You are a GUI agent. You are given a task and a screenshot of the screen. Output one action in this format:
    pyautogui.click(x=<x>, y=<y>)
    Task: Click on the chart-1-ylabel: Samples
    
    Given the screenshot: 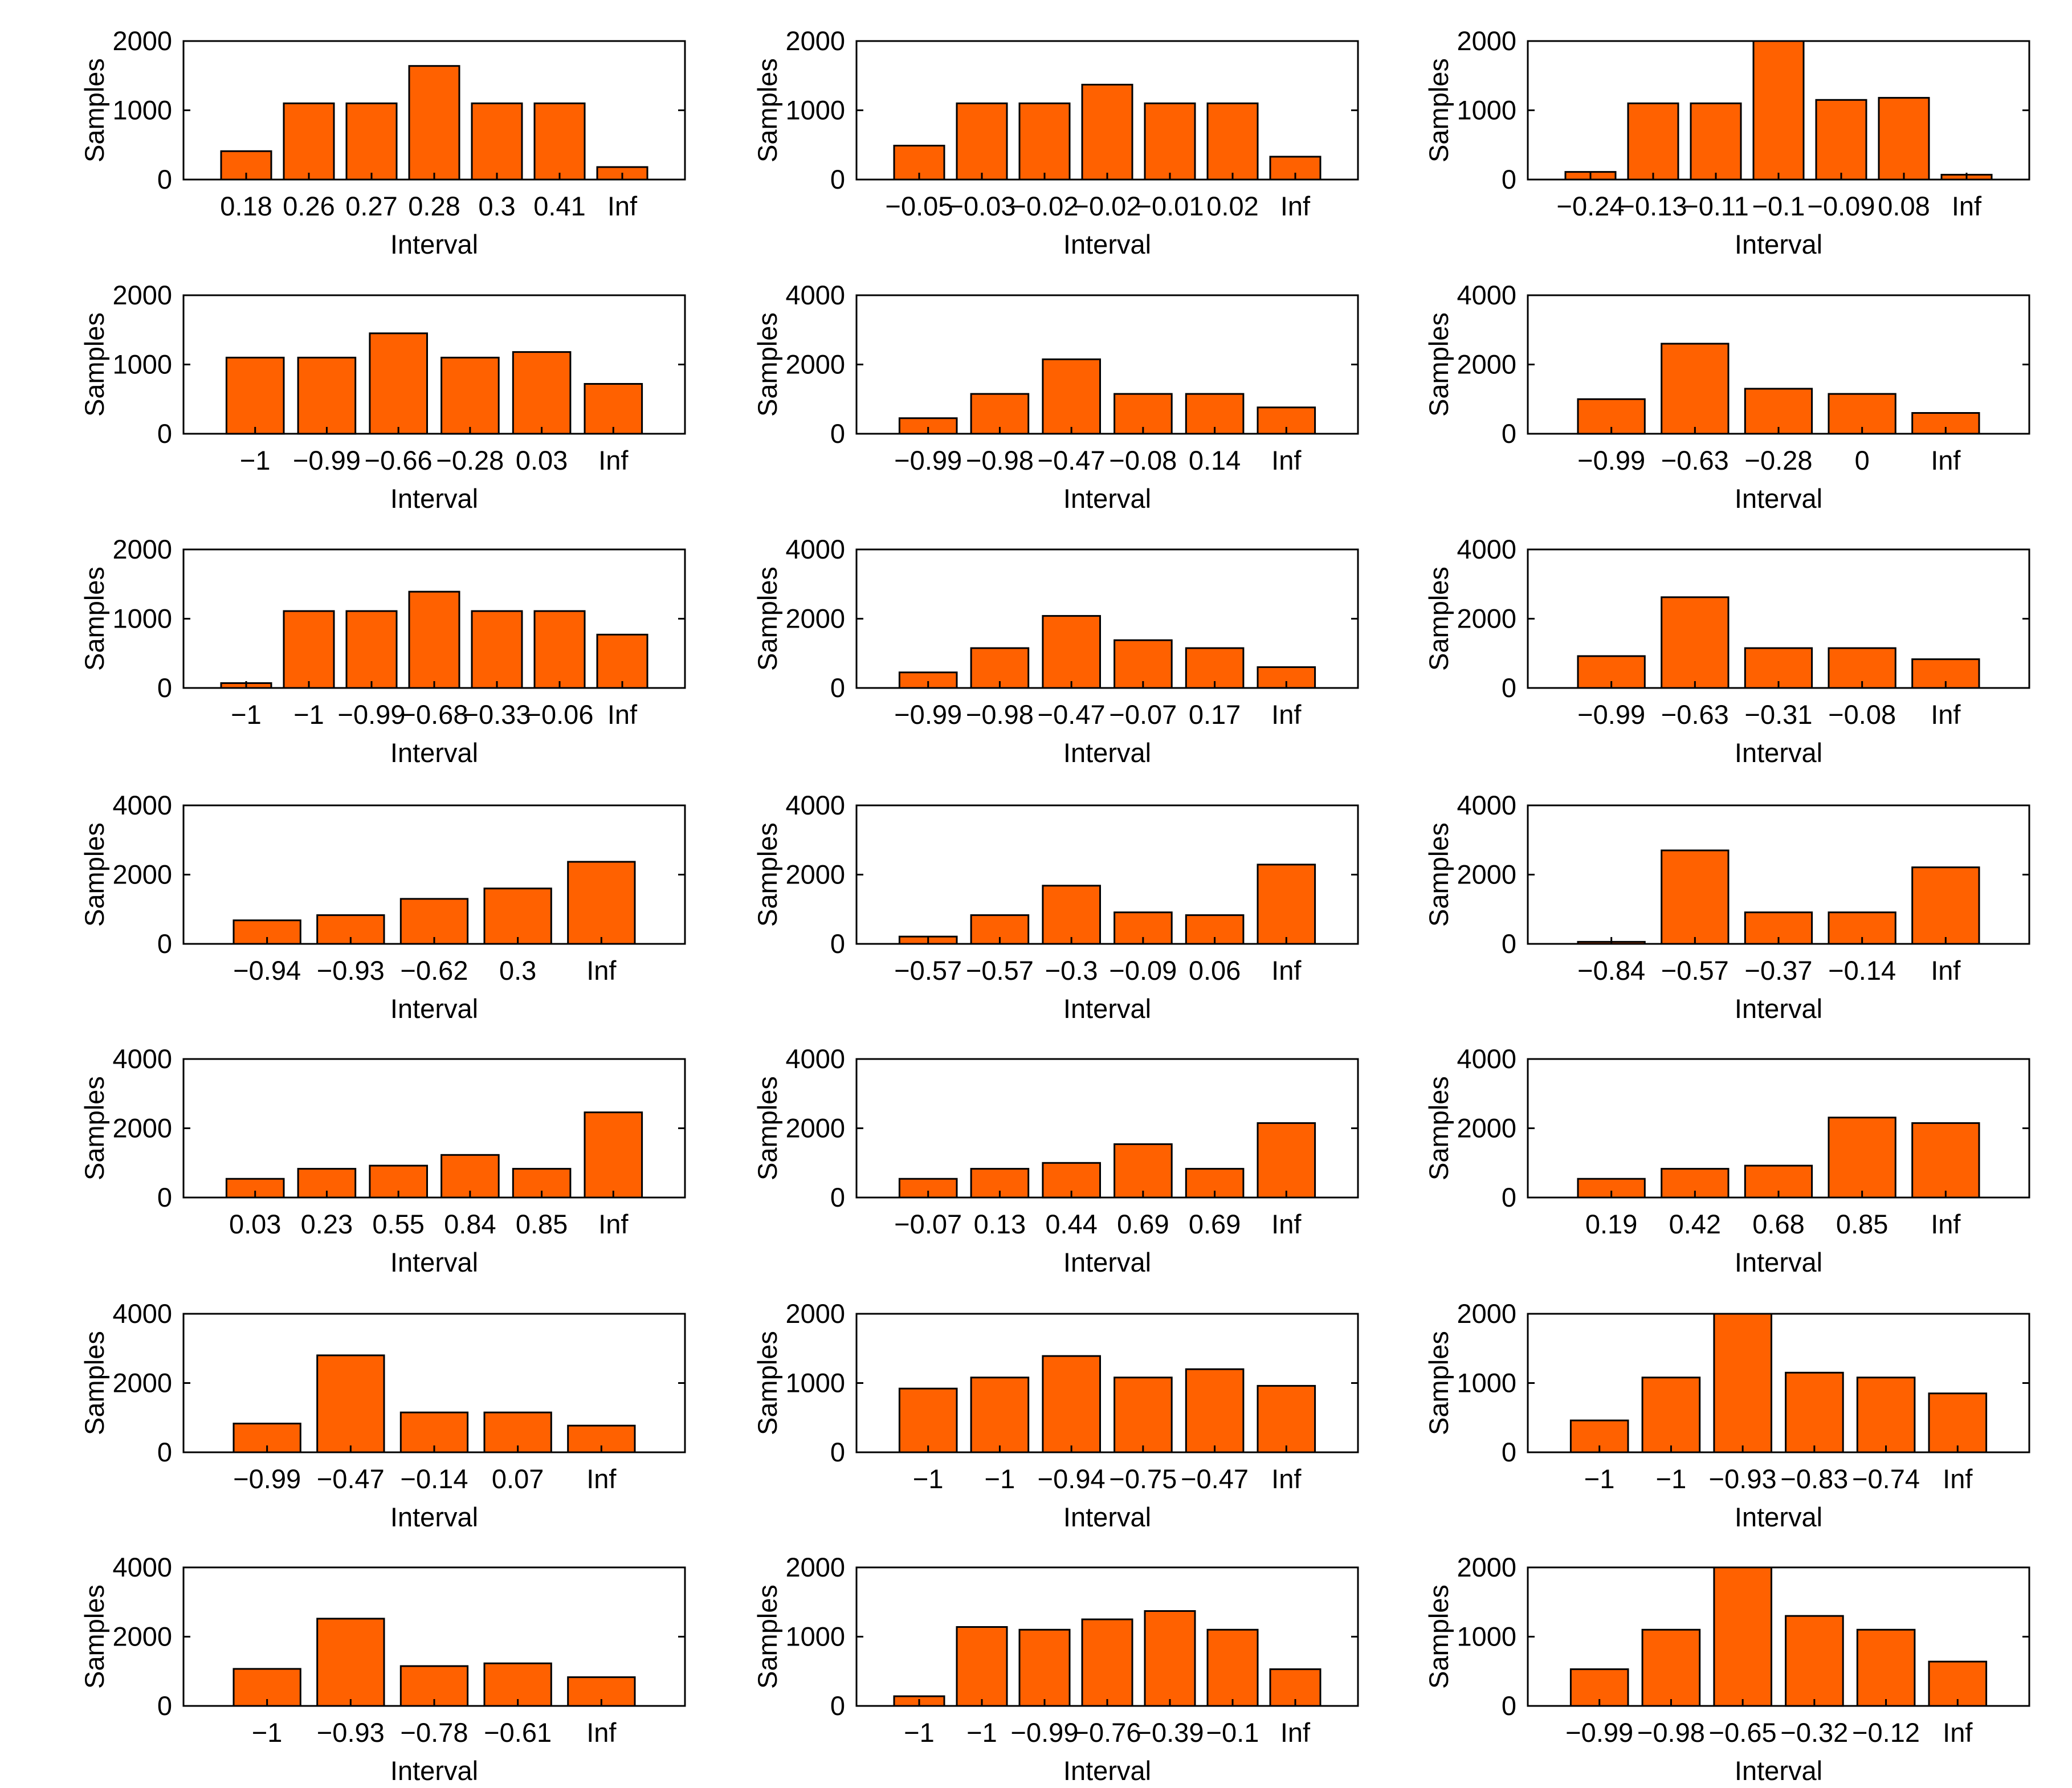 What is the action you would take?
    pyautogui.click(x=94, y=110)
    